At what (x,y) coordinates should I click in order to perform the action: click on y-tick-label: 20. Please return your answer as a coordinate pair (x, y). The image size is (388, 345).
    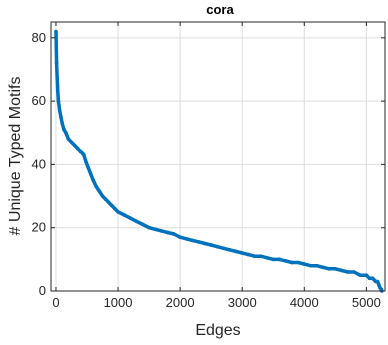
    Looking at the image, I should click on (39, 227).